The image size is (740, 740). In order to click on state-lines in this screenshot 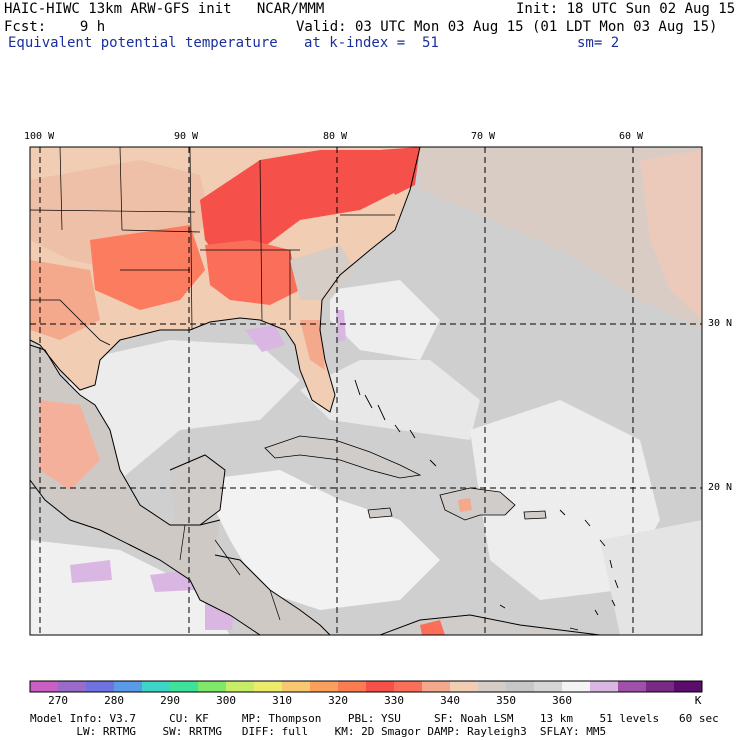, I will do `click(212, 238)`.